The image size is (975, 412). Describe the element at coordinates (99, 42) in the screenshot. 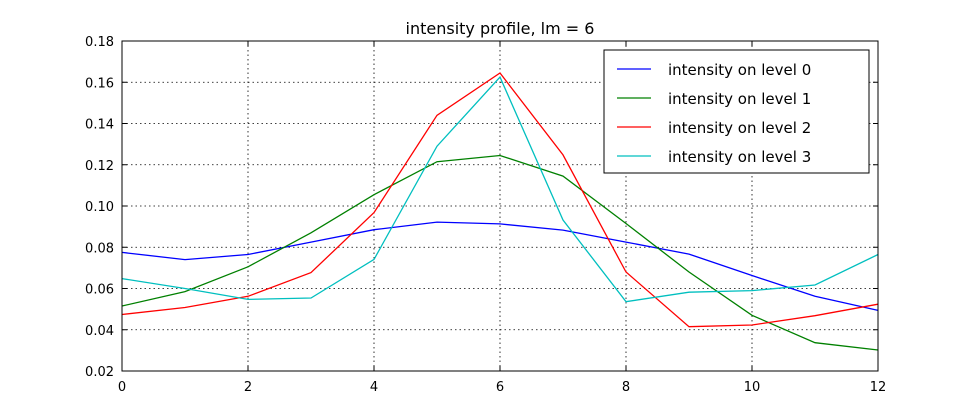

I see `y-tick-label: 0.18` at that location.